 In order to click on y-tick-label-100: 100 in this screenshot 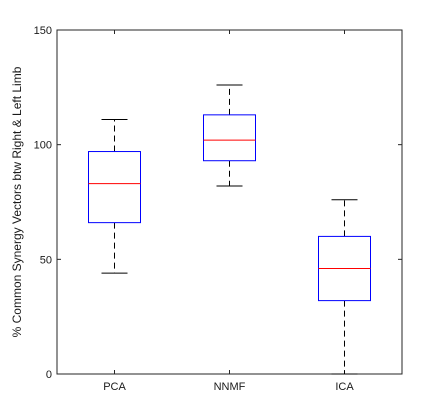, I will do `click(43, 146)`.